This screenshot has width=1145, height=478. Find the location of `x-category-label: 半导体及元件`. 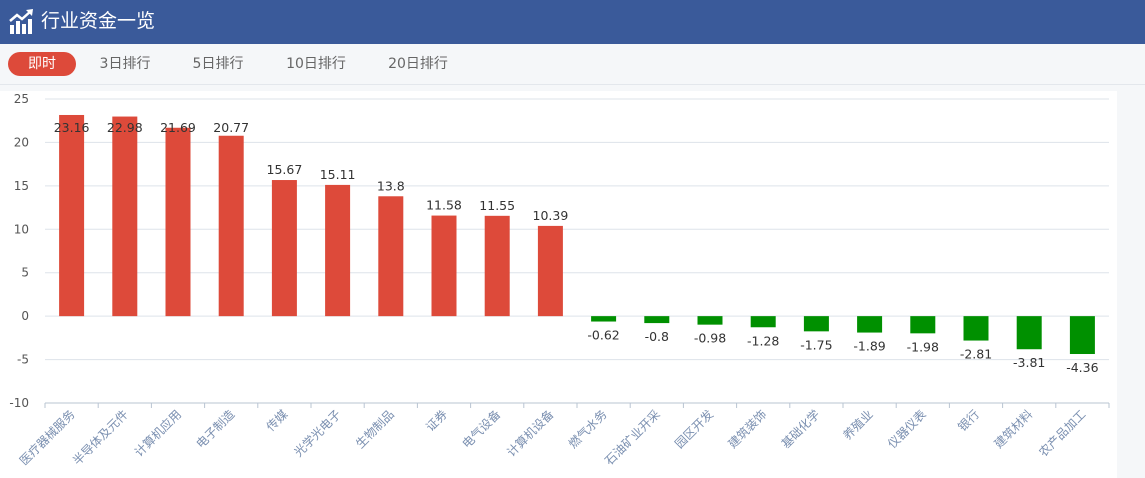

x-category-label: 半导体及元件 is located at coordinates (100, 437).